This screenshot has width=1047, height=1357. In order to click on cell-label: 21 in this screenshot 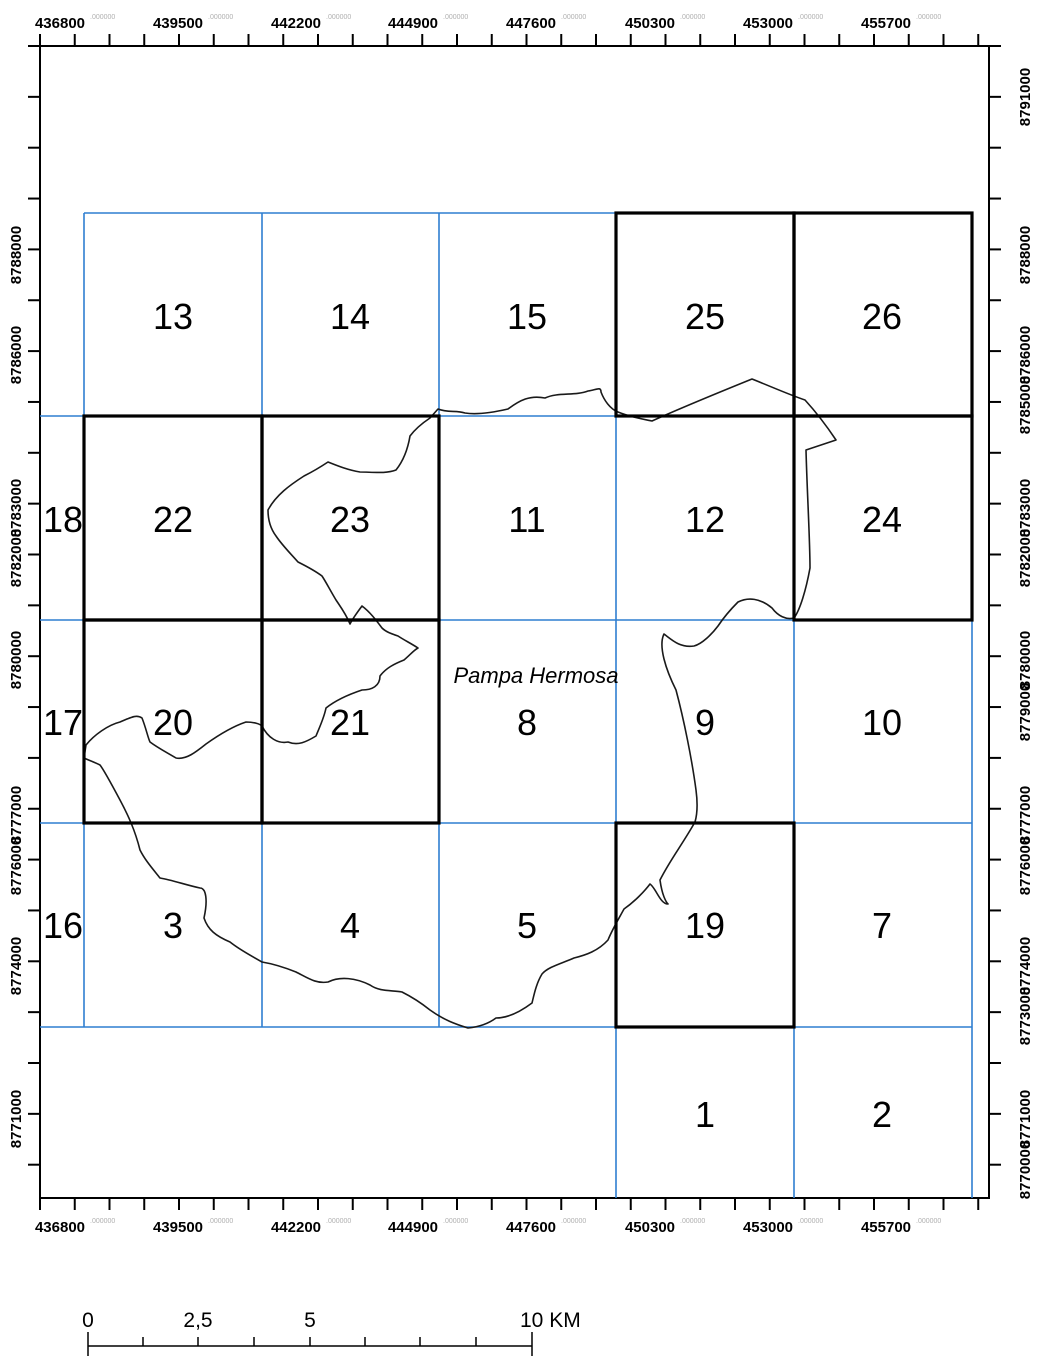, I will do `click(350, 722)`.